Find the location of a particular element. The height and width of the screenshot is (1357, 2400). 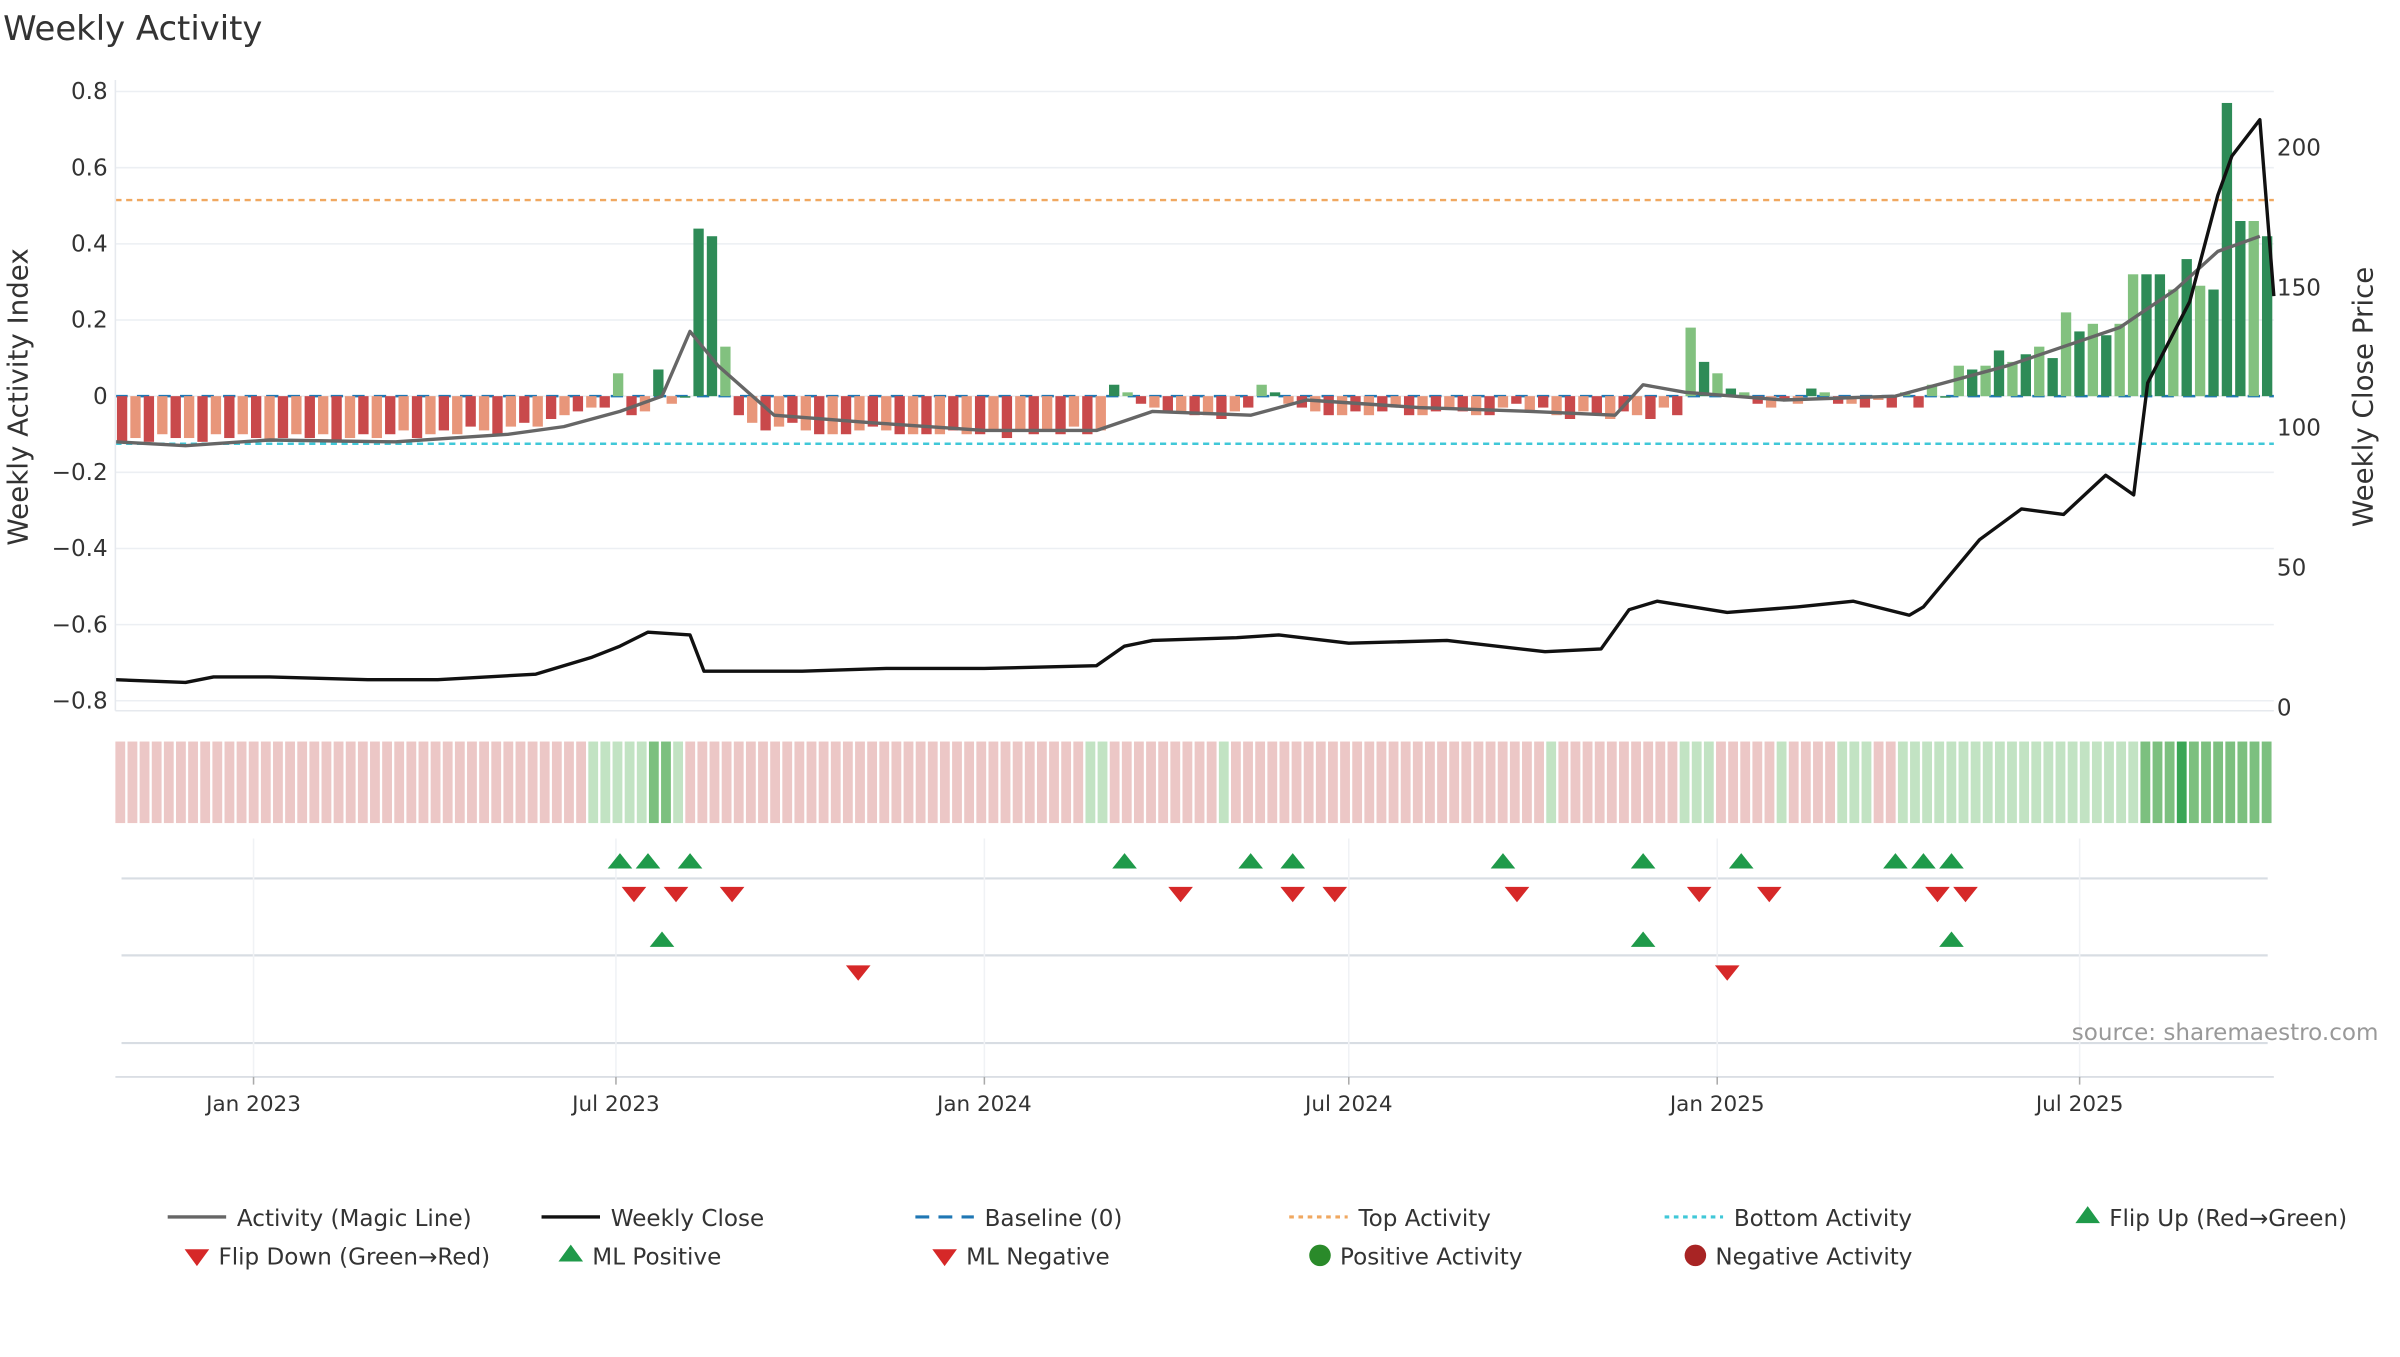

y-left-tick-label: 0.6 is located at coordinates (89, 168).